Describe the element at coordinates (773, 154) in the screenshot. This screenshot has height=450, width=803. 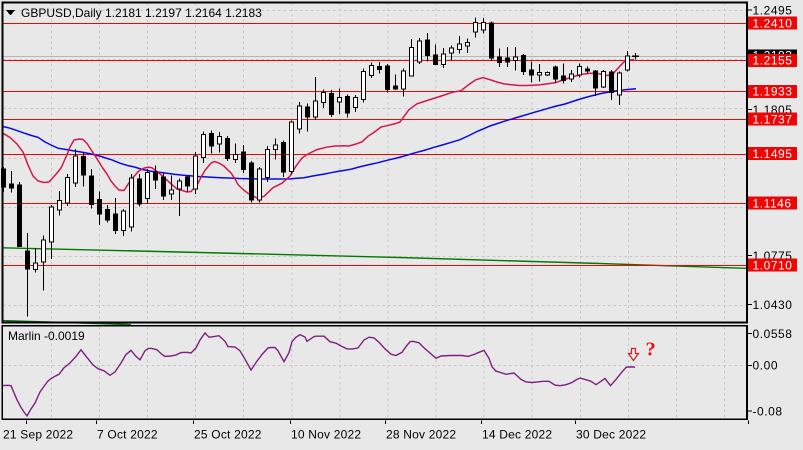
I see `svg-text: 1.1495` at that location.